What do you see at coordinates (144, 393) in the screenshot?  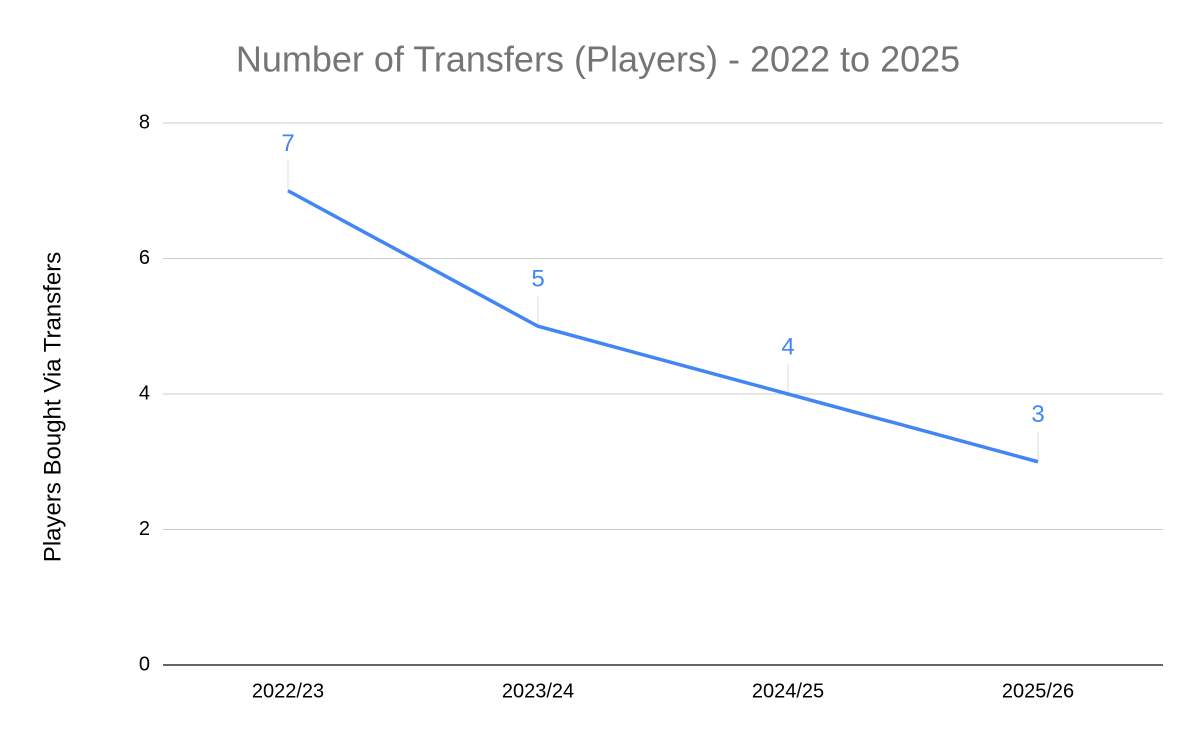 I see `y-tick-label: 4` at bounding box center [144, 393].